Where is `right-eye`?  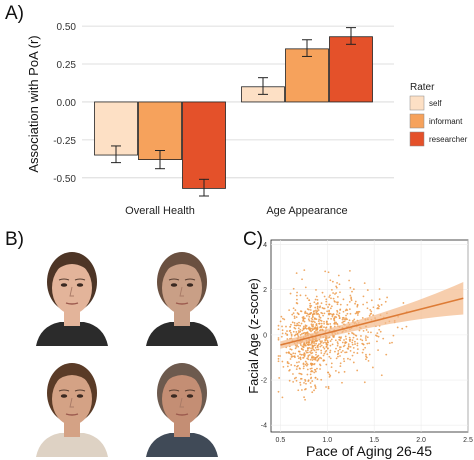 right-eye is located at coordinates (80, 396).